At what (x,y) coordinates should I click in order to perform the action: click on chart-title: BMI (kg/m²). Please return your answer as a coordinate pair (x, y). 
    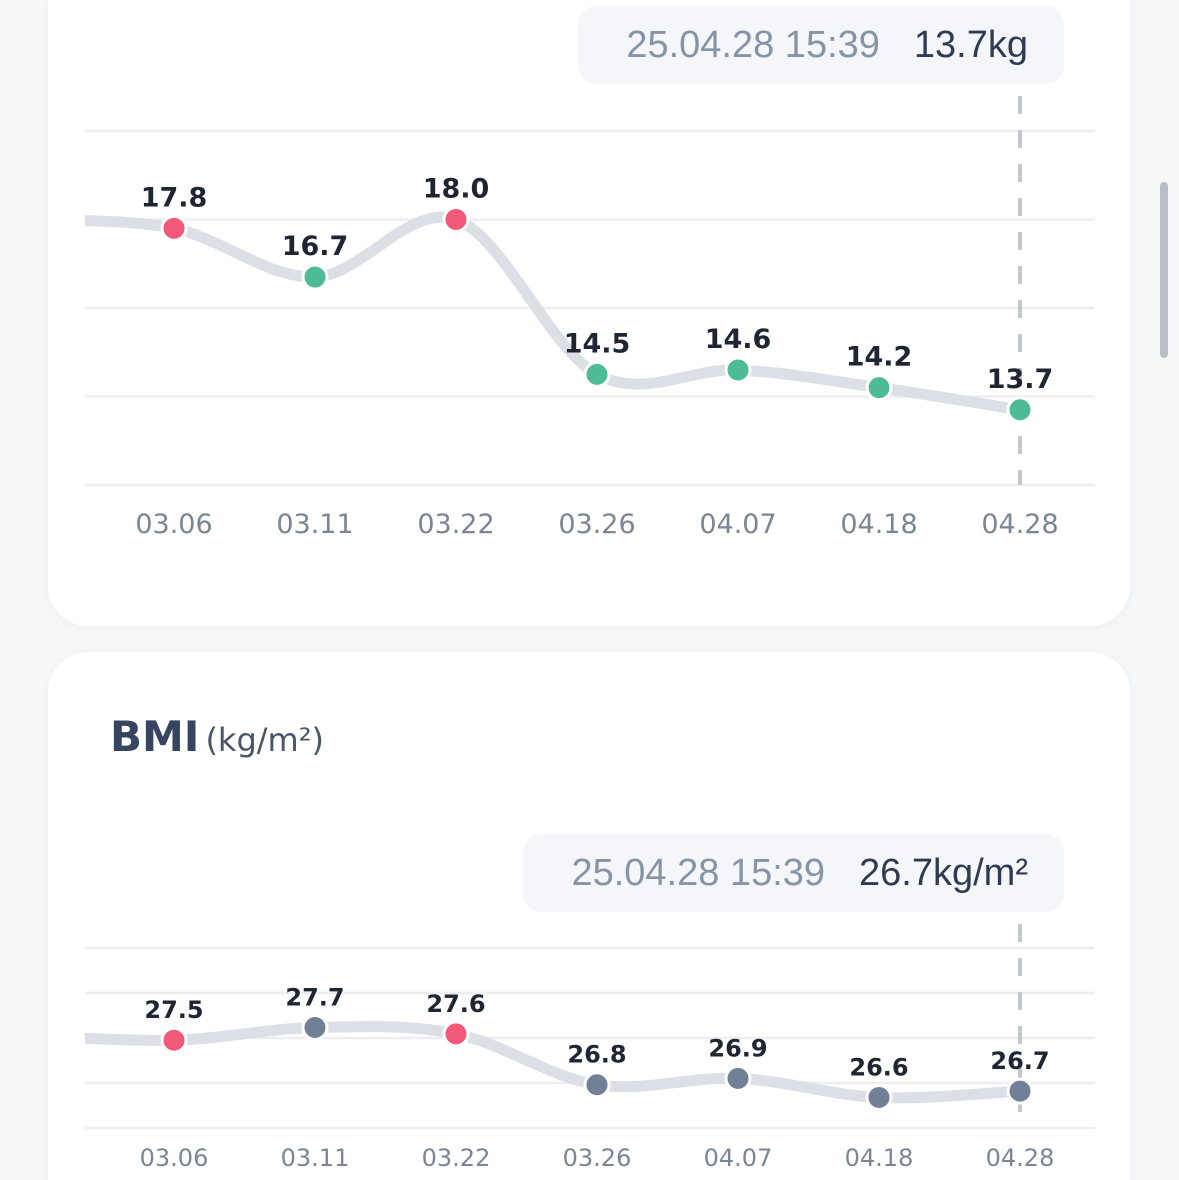
    Looking at the image, I should click on (217, 736).